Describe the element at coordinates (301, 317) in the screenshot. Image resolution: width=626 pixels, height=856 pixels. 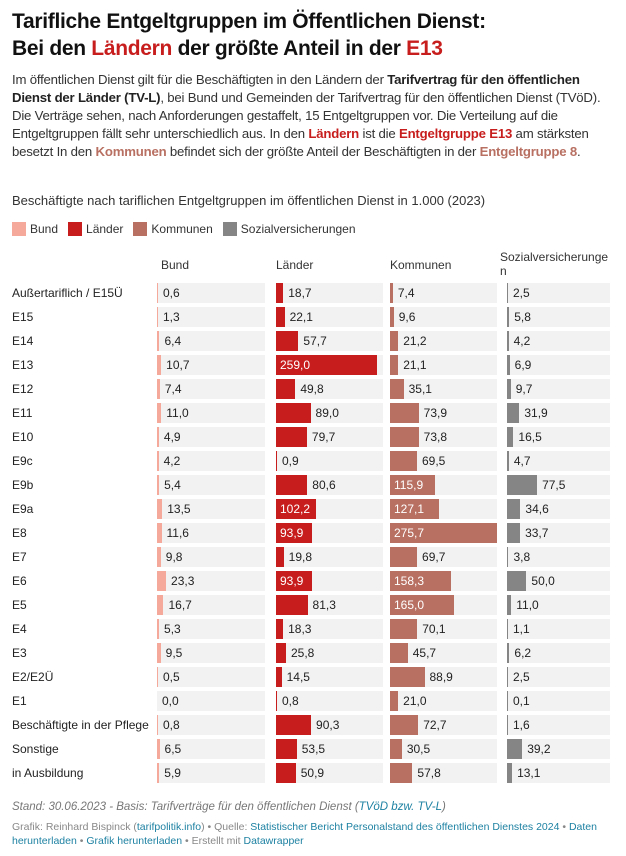
I see `data-label: 22,1` at that location.